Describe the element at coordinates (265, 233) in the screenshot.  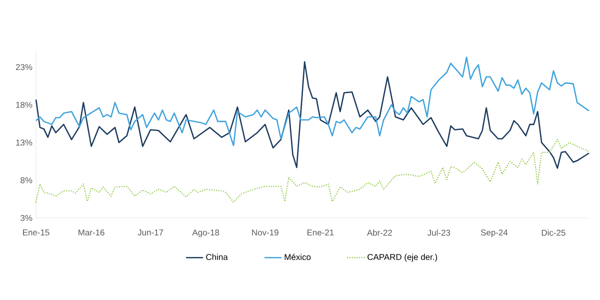
I see `x-tick-label: Nov-19` at that location.